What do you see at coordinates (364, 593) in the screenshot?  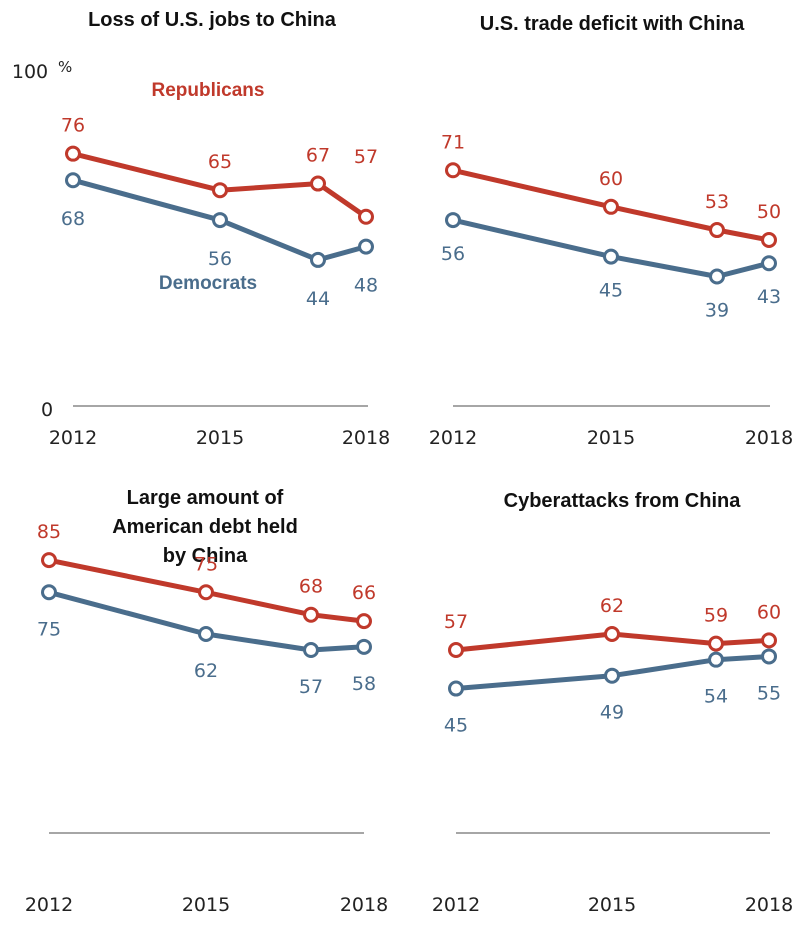 I see `data-label: 66` at bounding box center [364, 593].